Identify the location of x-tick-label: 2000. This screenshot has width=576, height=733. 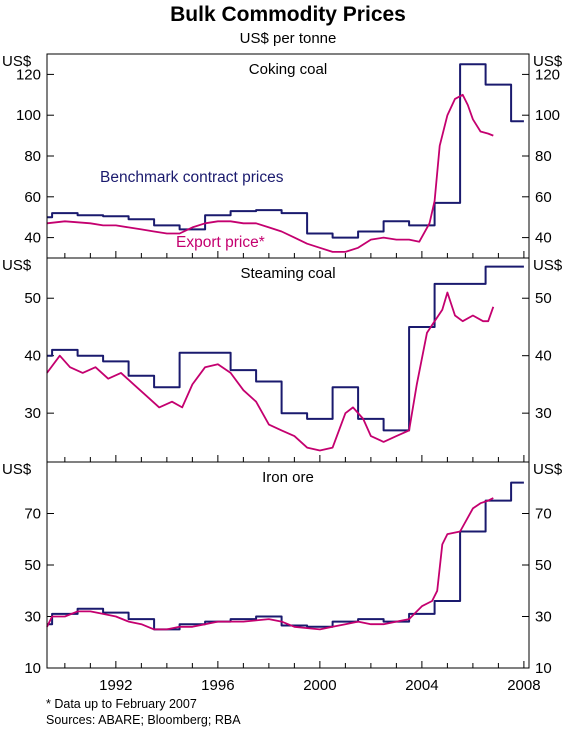
(319, 685).